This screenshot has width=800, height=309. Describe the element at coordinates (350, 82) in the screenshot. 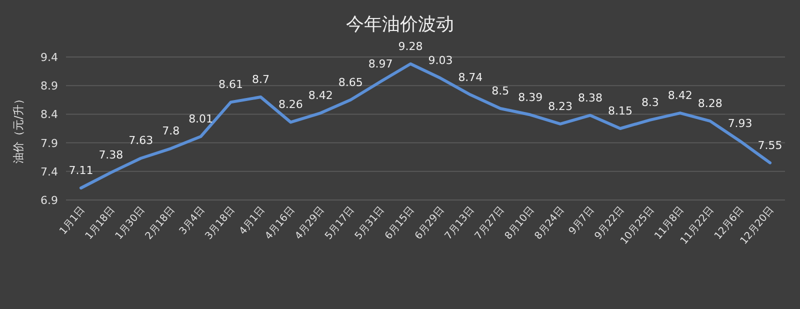

I see `data-label: 8.65` at that location.